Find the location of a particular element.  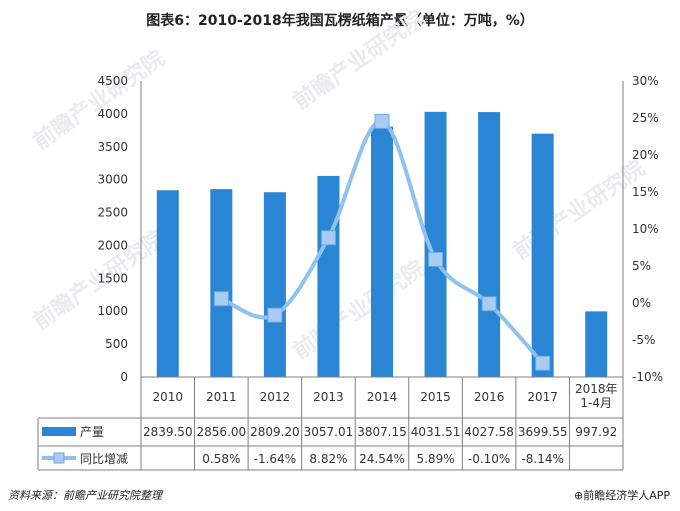

legend-line-marker is located at coordinates (59, 458).